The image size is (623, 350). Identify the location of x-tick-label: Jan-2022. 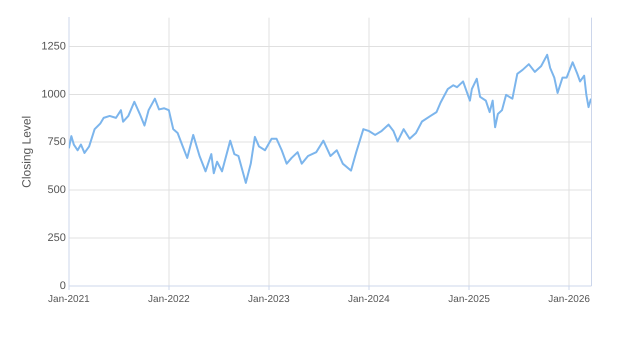
(169, 299).